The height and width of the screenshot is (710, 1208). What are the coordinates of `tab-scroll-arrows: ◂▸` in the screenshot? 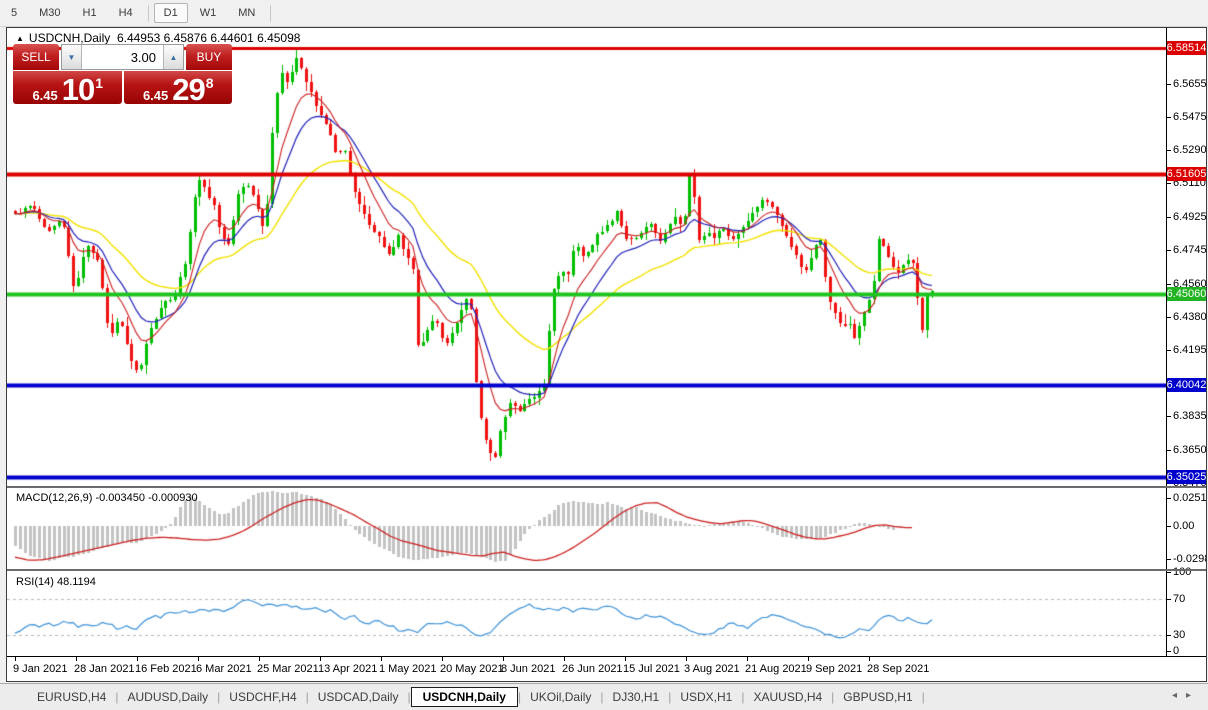 It's located at (1185, 695).